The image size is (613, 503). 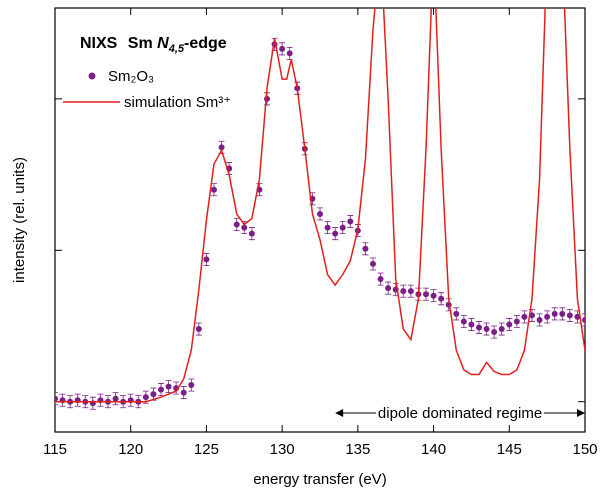 I want to click on x-tick-label: 125, so click(x=206, y=449).